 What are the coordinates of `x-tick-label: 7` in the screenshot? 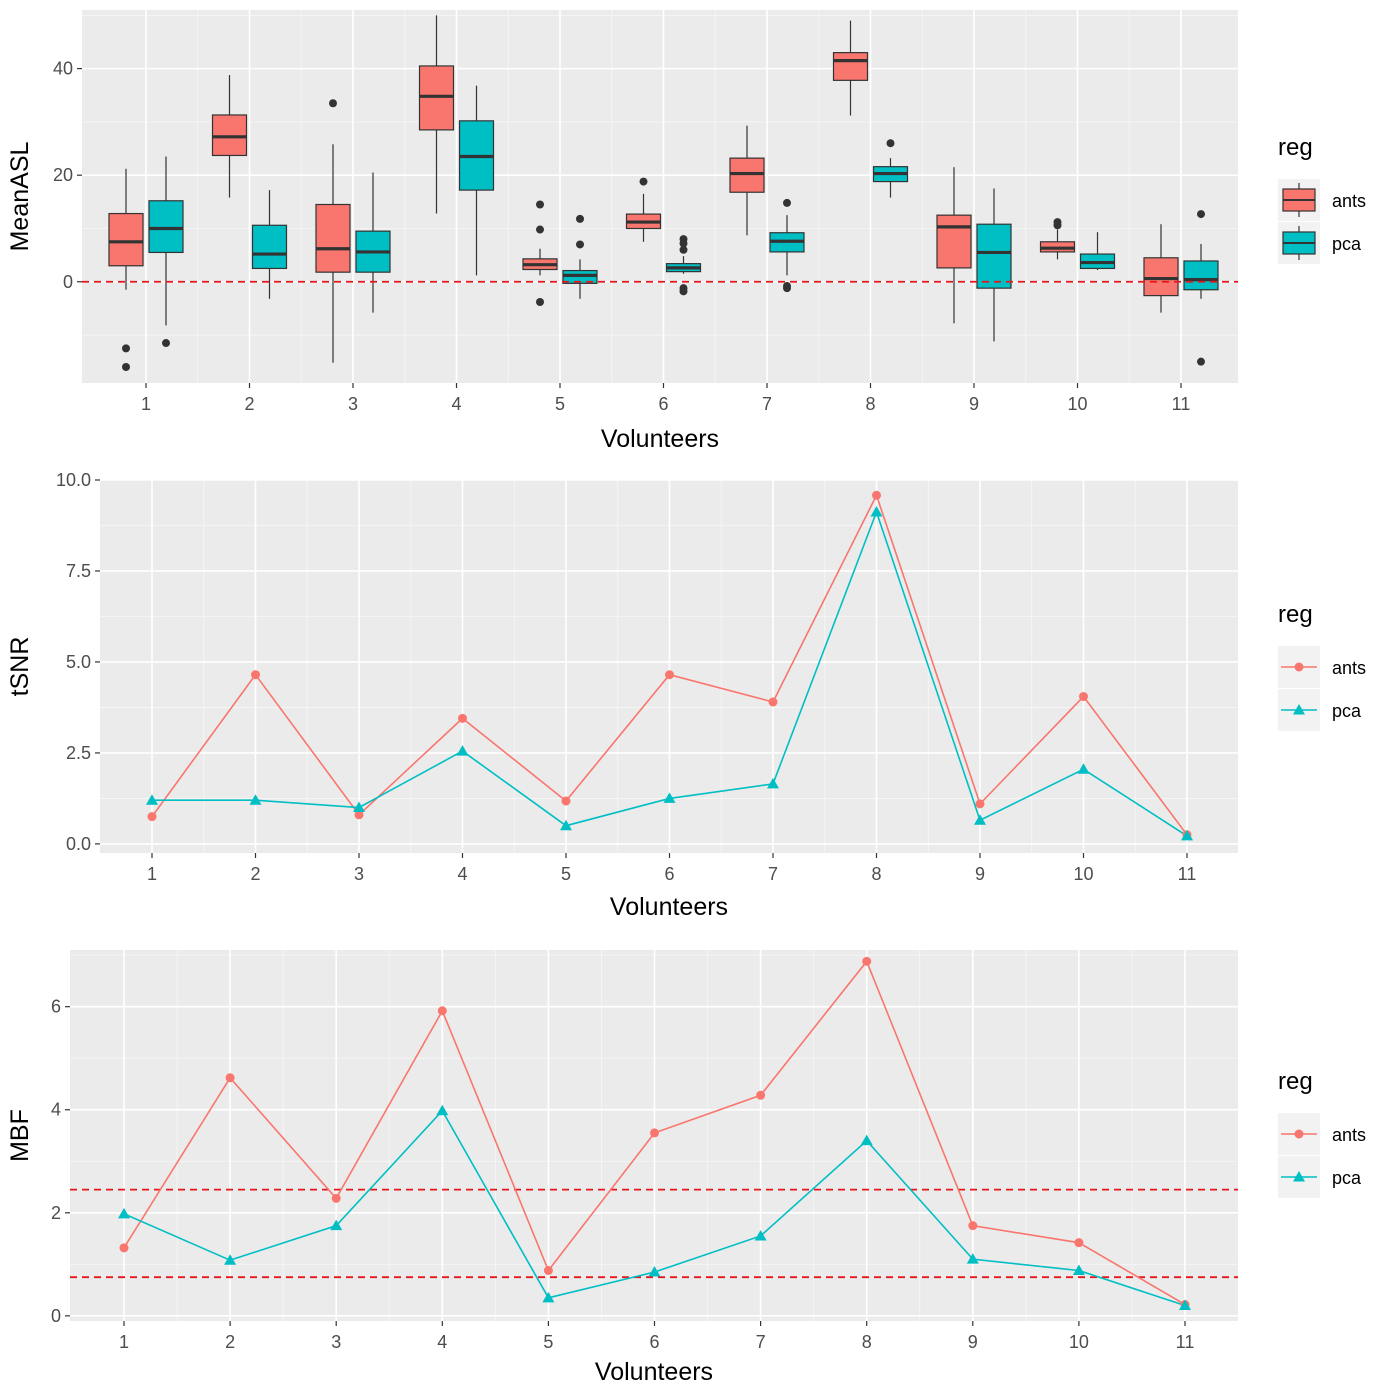 It's located at (773, 874).